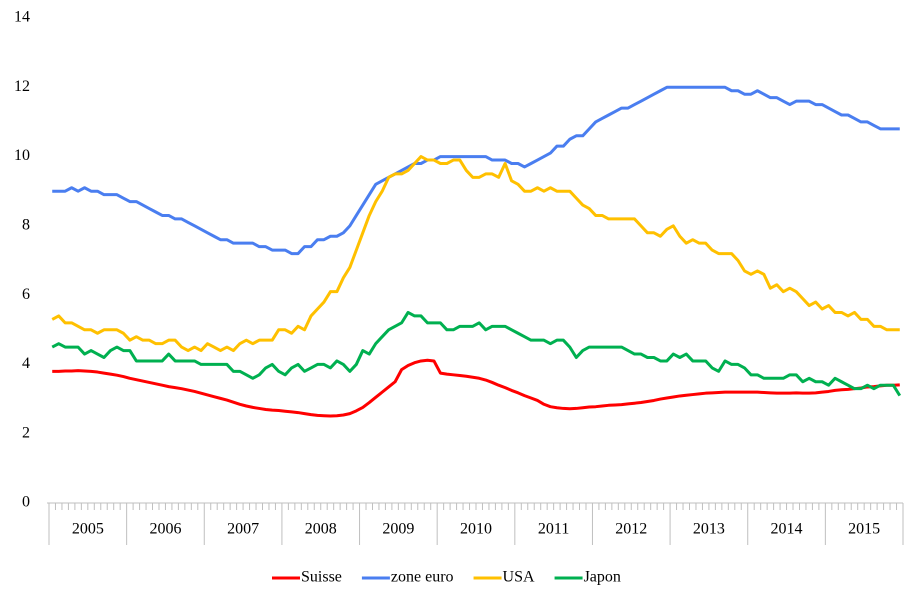 This screenshot has width=907, height=590. What do you see at coordinates (519, 577) in the screenshot?
I see `legend-label: USA` at bounding box center [519, 577].